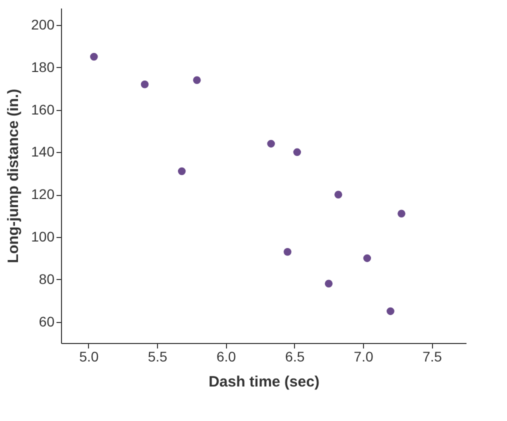 The height and width of the screenshot is (421, 507). Describe the element at coordinates (46, 278) in the screenshot. I see `y-tick-label: 80` at that location.